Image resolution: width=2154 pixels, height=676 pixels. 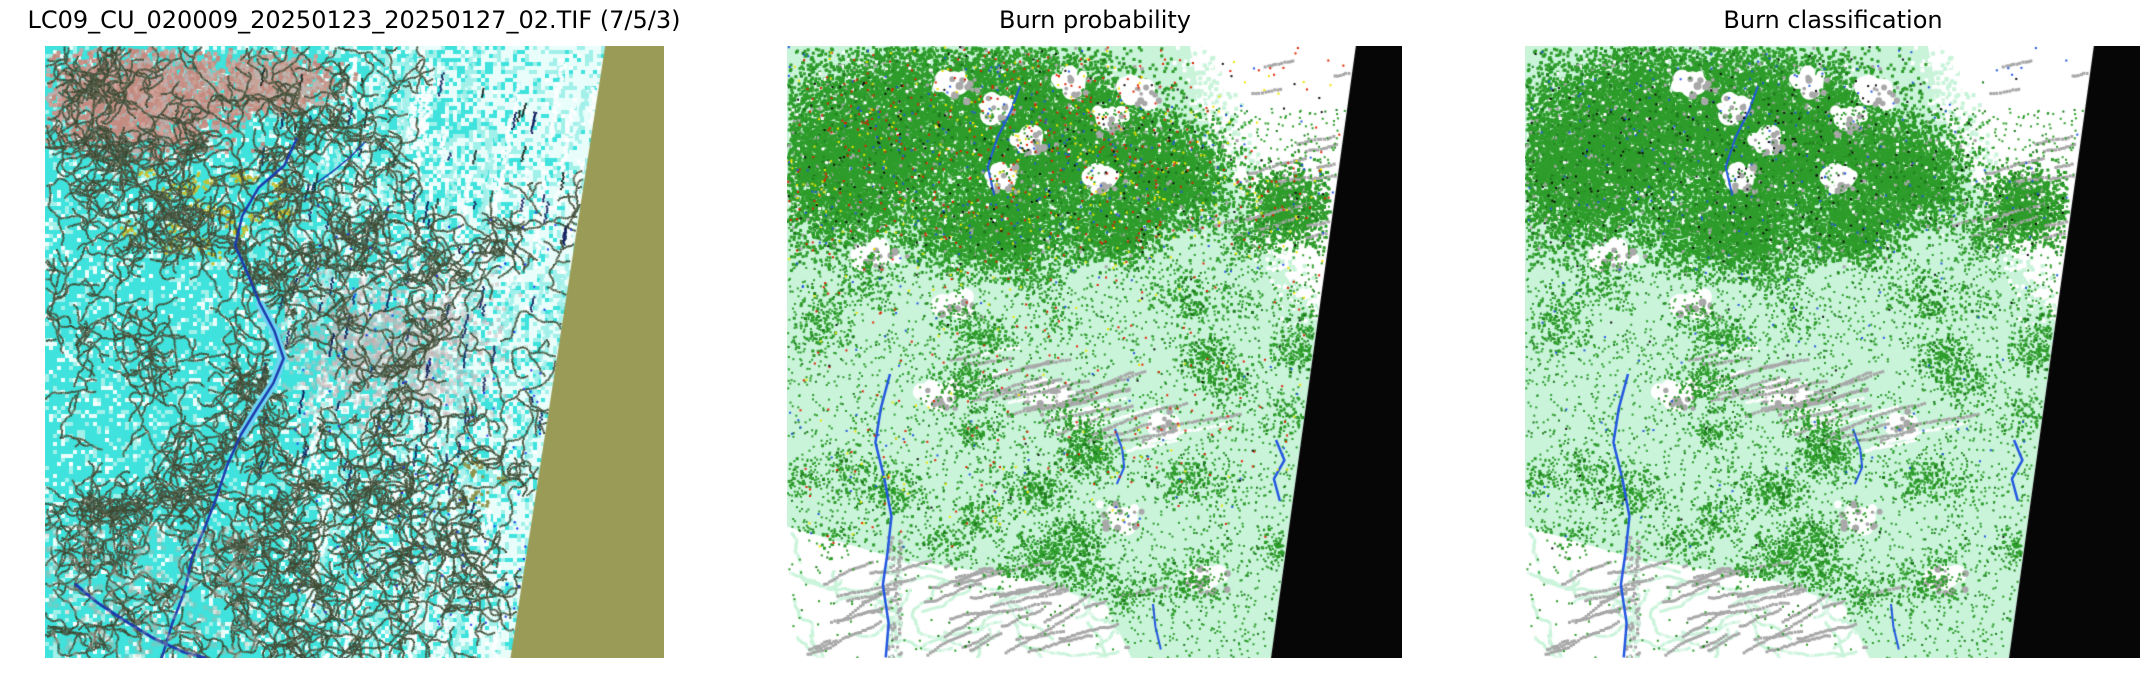 What do you see at coordinates (1095, 20) in the screenshot?
I see `panel-title-burn-probability: Burn probability` at bounding box center [1095, 20].